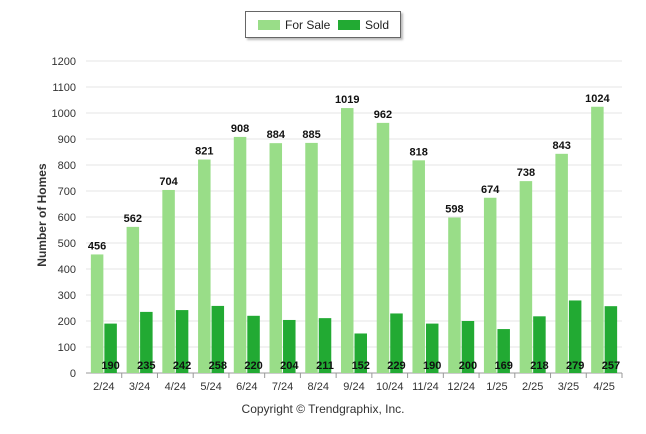 Image resolution: width=646 pixels, height=434 pixels. I want to click on y-tick-label: 1100, so click(64, 88).